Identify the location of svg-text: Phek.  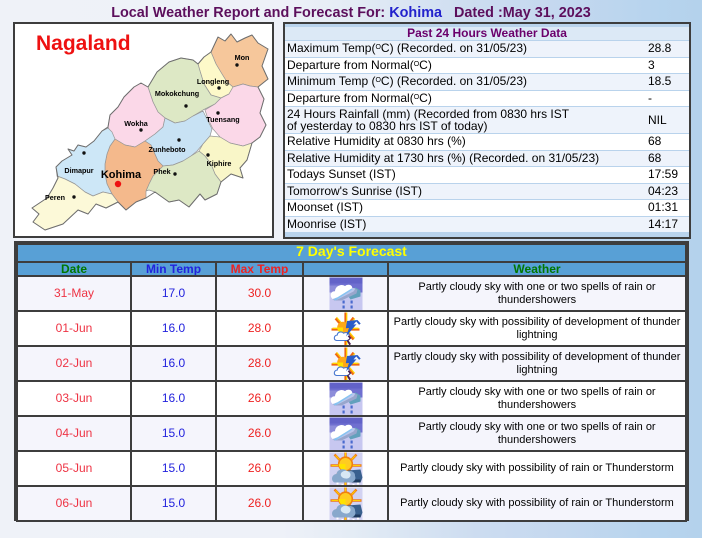
(161, 171).